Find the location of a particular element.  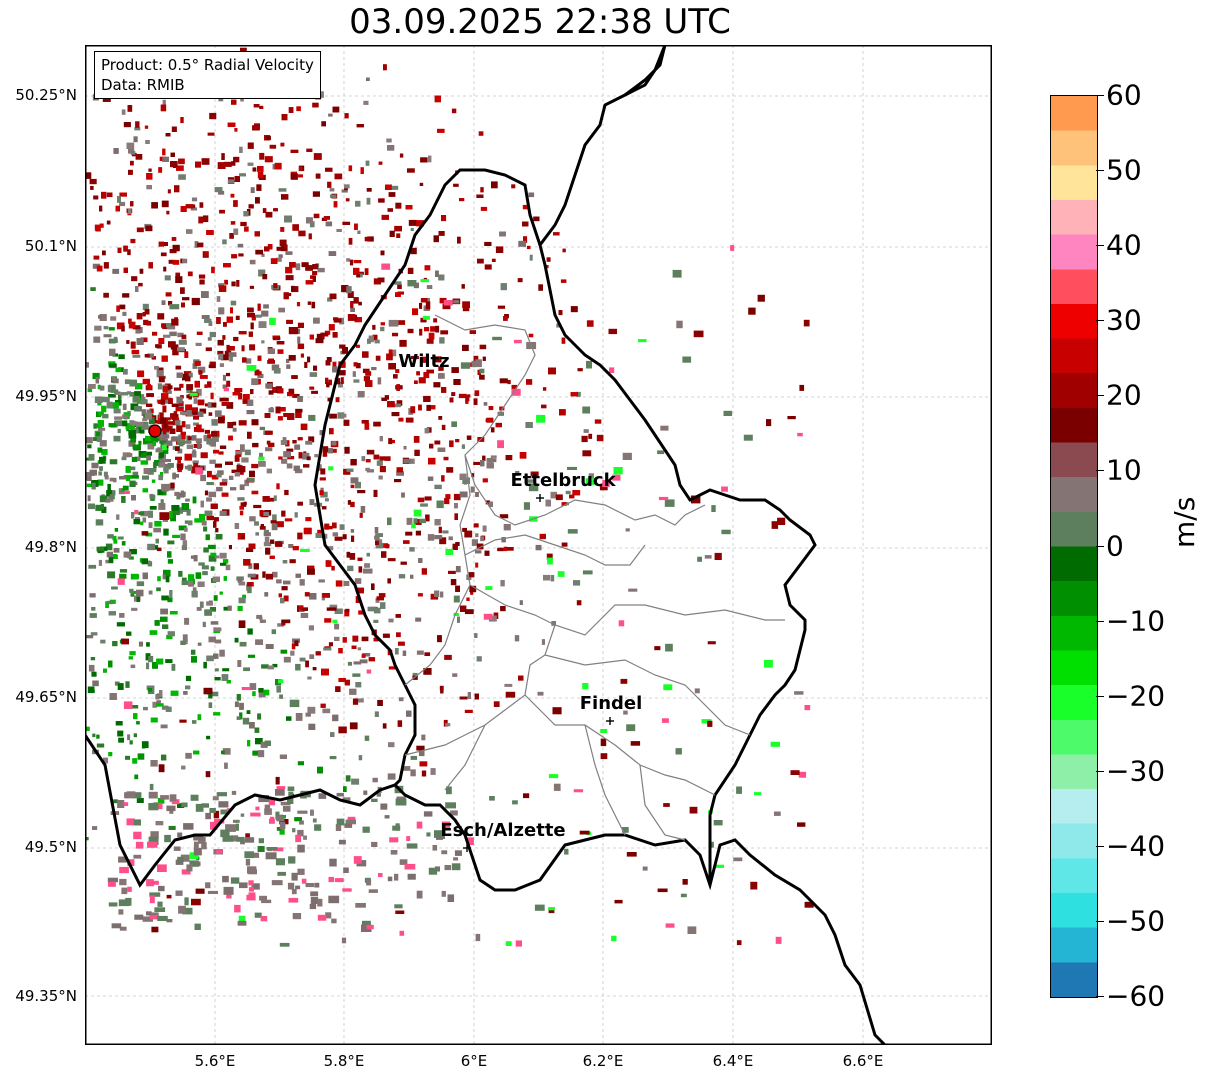

colorbar-unit-label: m/s is located at coordinates (1184, 522).